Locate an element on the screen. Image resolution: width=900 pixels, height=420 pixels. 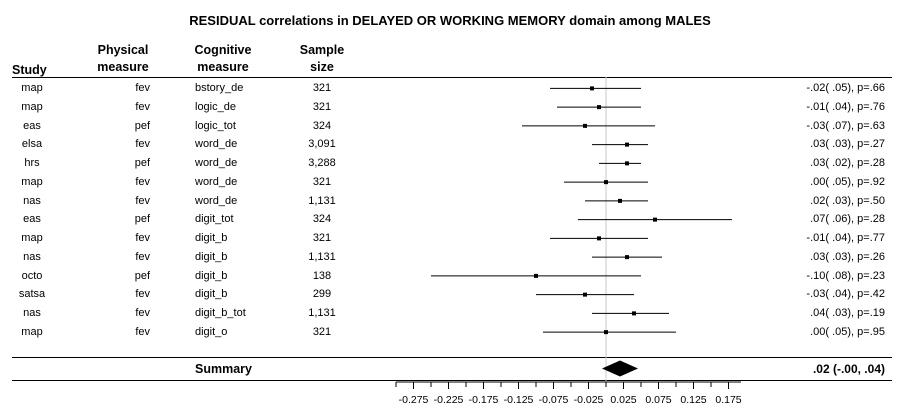
study-cell: satsa is located at coordinates (32, 294).